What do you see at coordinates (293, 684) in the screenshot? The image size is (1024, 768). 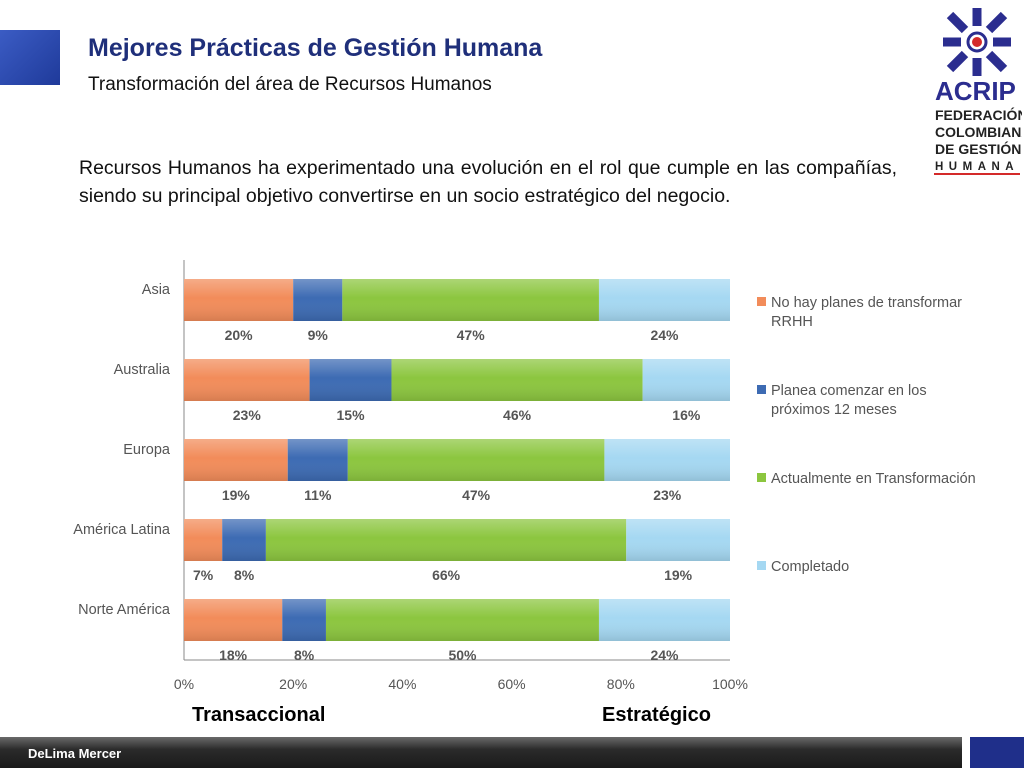 I see `x-tick-label: 20%` at bounding box center [293, 684].